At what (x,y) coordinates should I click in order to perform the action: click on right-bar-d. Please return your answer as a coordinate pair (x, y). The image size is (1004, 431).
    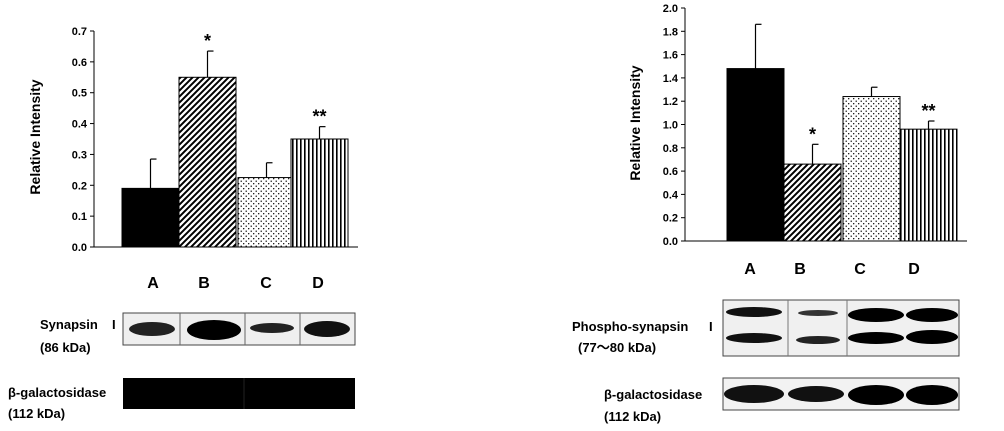
    Looking at the image, I should click on (928, 185).